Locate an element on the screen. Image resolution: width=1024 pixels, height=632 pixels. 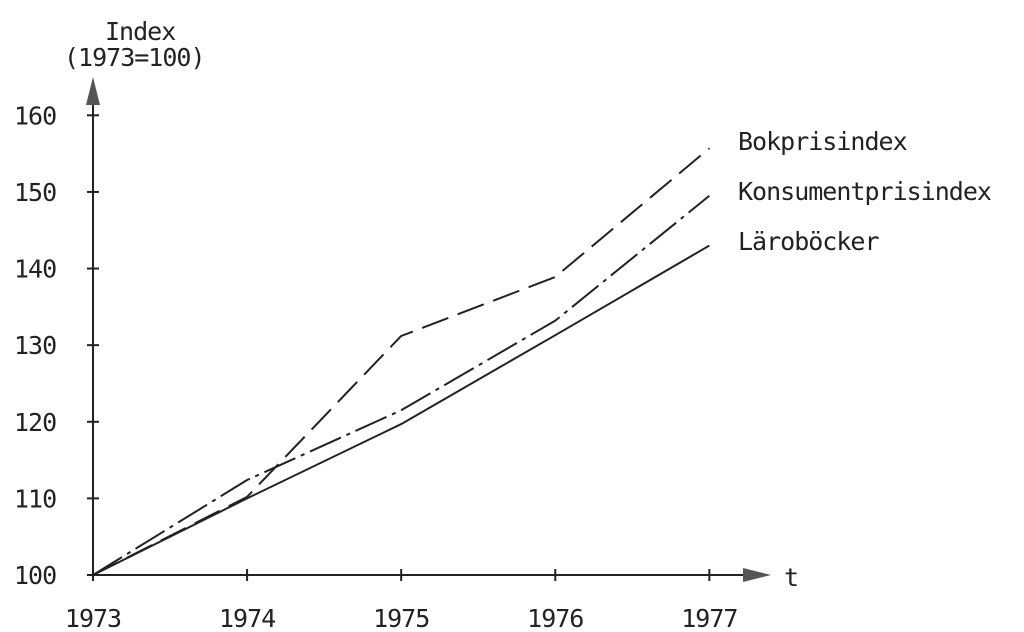
y-axis-label: Index is located at coordinates (140, 31).